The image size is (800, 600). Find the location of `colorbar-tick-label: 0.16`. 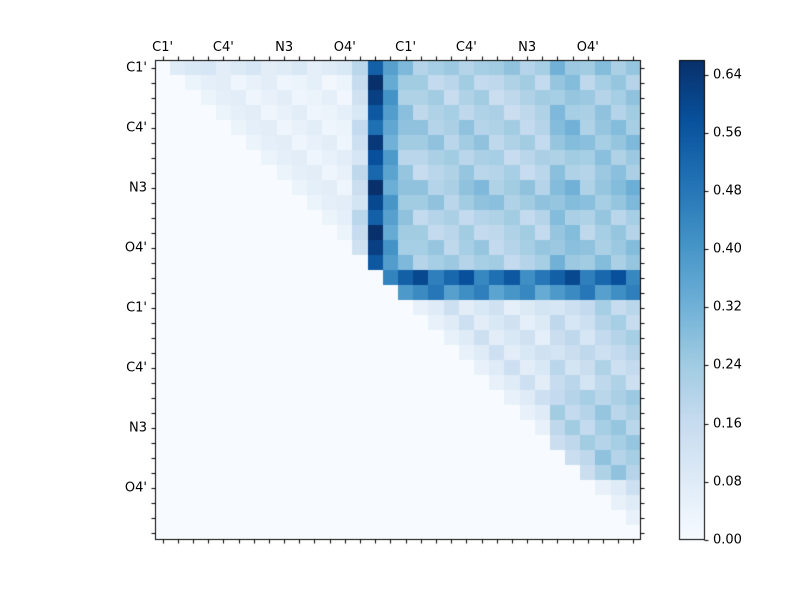

colorbar-tick-label: 0.16 is located at coordinates (727, 424).